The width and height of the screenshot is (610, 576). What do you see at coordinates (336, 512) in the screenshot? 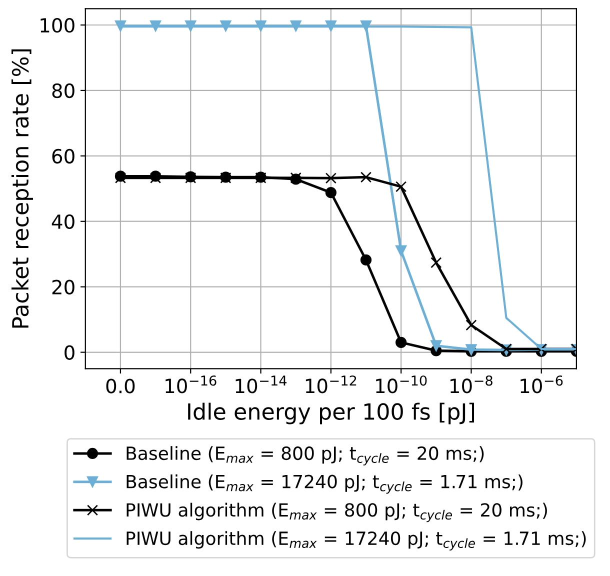
I see `legend-label: PIWU algorithm (E$_{max}$ = 800 pJ; t$_{cycle}$ = 20 ms;)` at bounding box center [336, 512].